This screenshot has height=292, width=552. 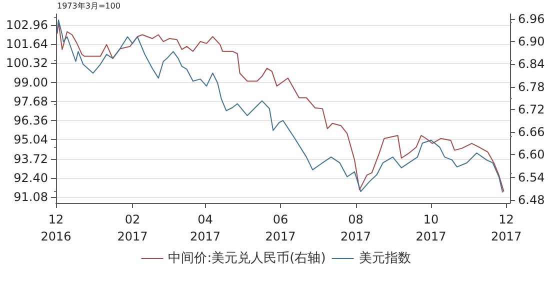 I want to click on y2-tick-label: 6.72, so click(x=531, y=109).